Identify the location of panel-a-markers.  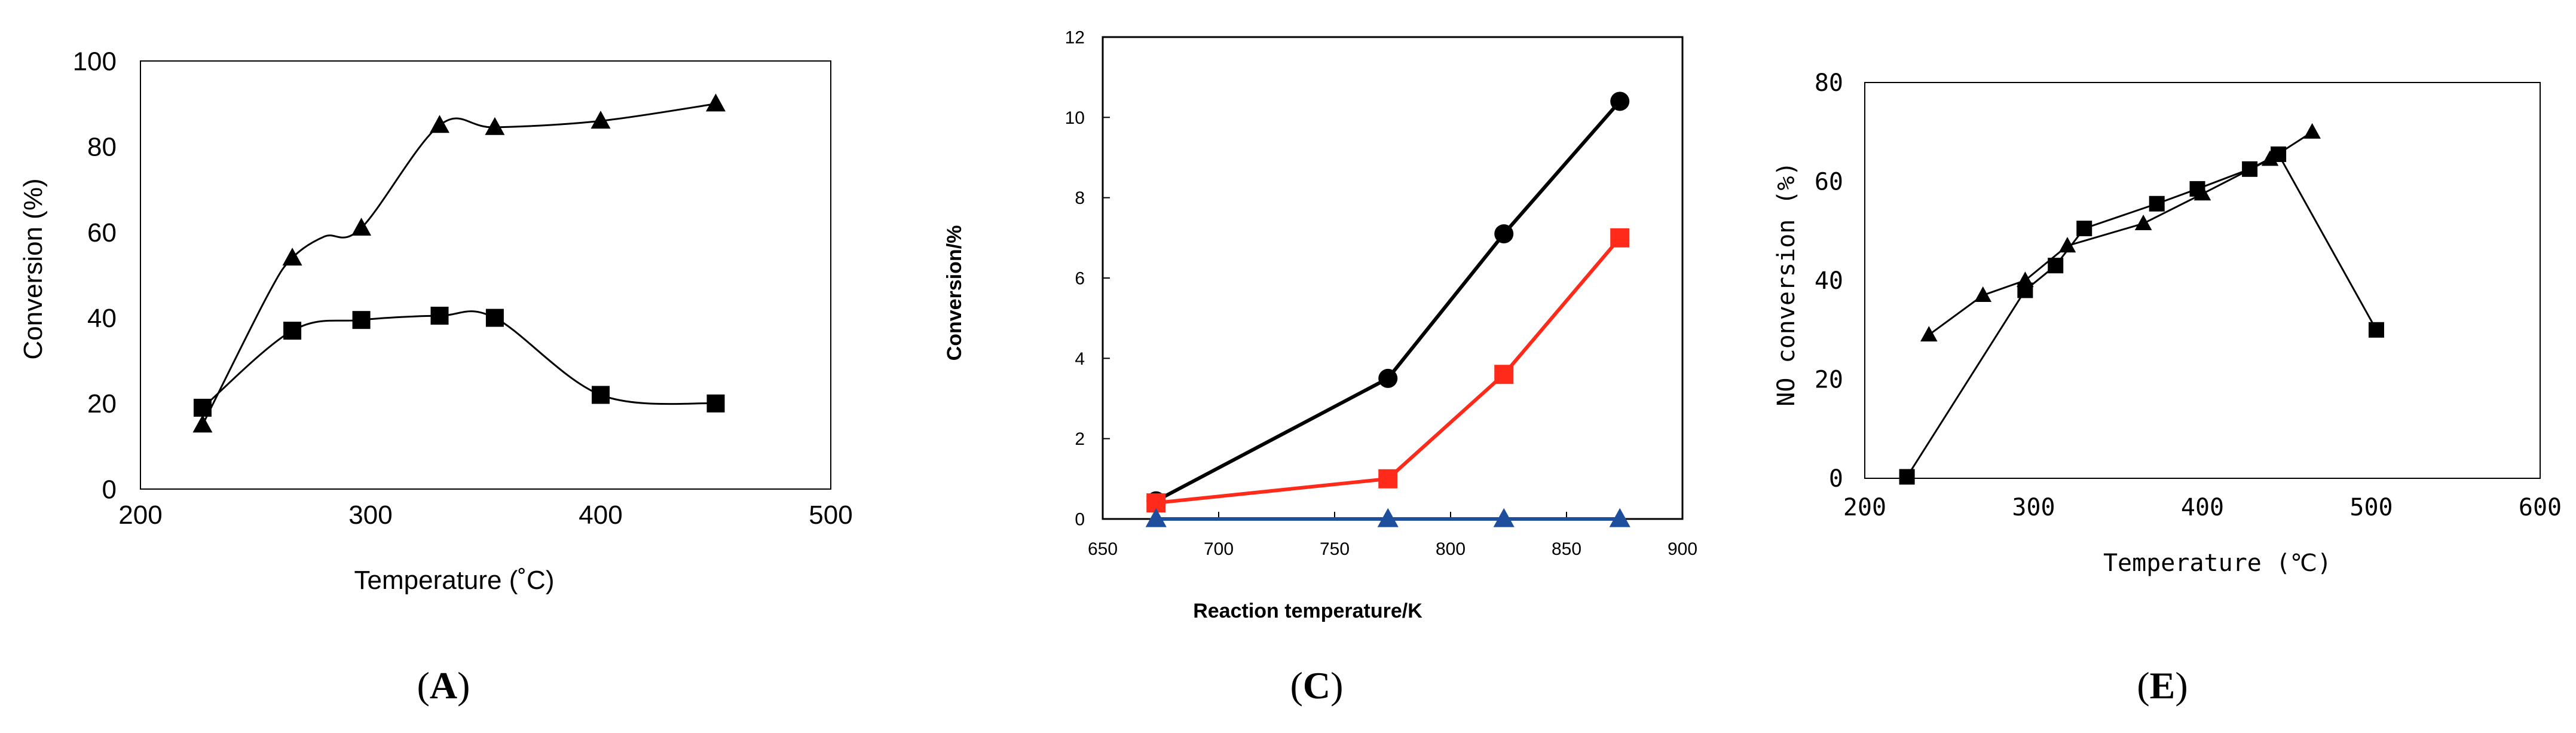
(459, 263).